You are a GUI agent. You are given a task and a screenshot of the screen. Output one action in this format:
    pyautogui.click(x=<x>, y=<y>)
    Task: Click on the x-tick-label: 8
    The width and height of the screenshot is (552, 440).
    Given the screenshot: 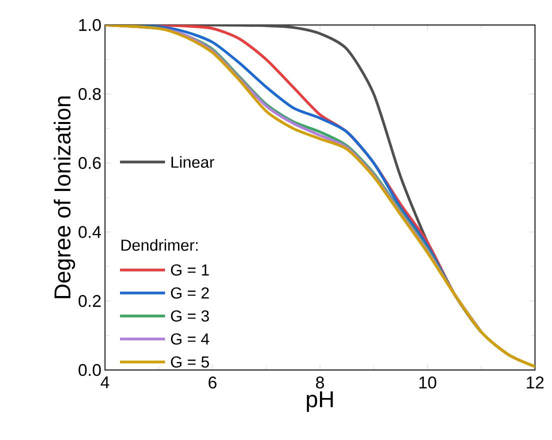 What is the action you would take?
    pyautogui.click(x=320, y=382)
    